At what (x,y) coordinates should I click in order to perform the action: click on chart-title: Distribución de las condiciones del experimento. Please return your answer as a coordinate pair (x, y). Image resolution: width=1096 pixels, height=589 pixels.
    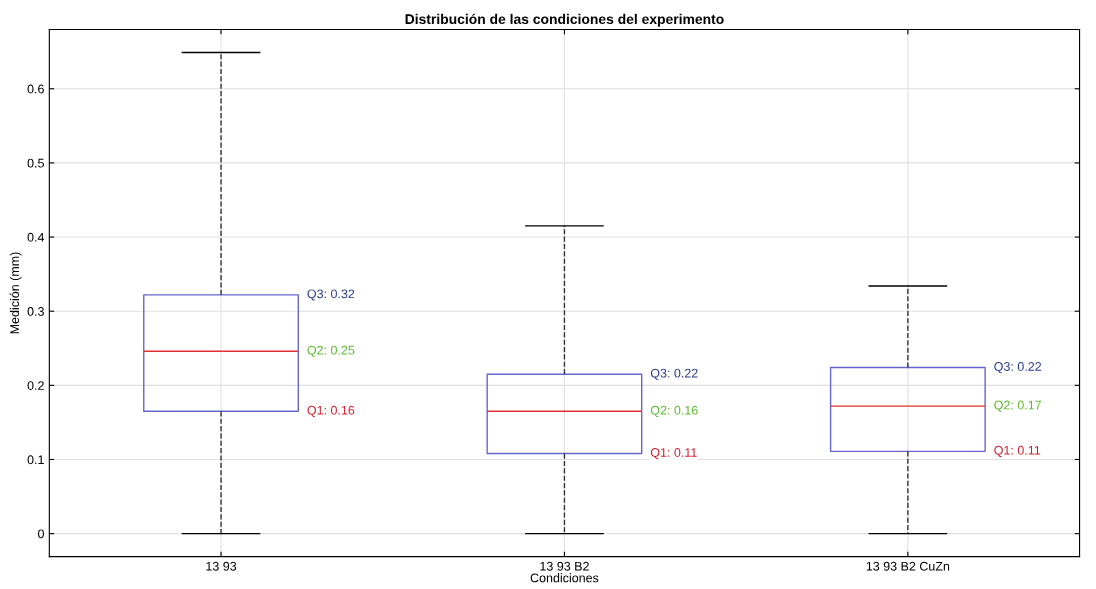
    Looking at the image, I should click on (564, 20).